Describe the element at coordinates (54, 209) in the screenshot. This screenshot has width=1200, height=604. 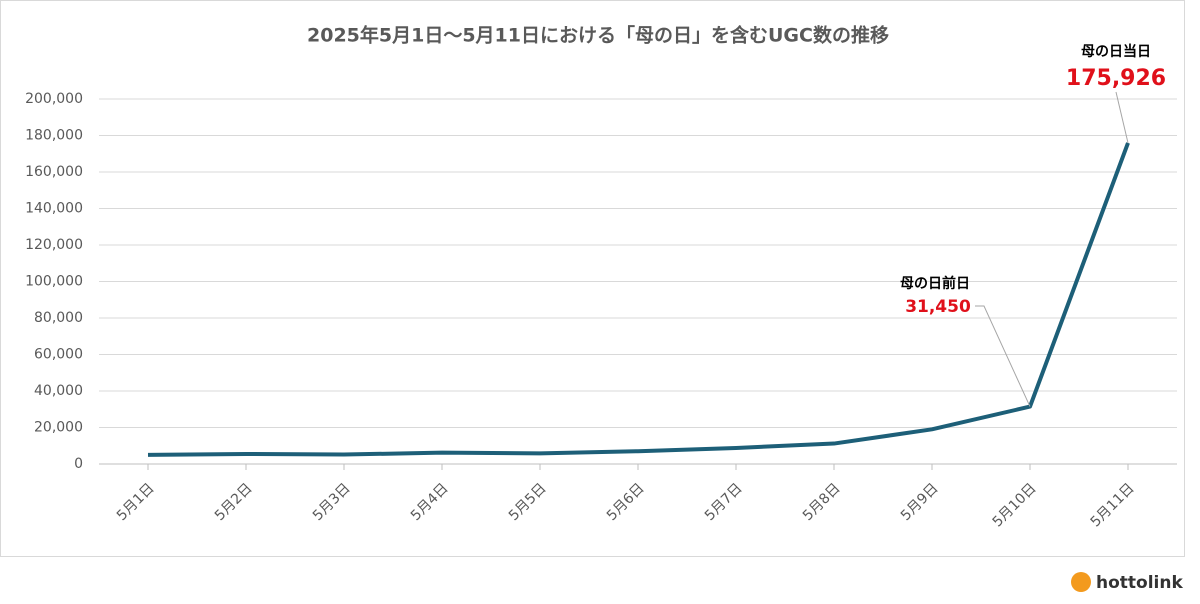
I see `y-tick-label: 140,000` at that location.